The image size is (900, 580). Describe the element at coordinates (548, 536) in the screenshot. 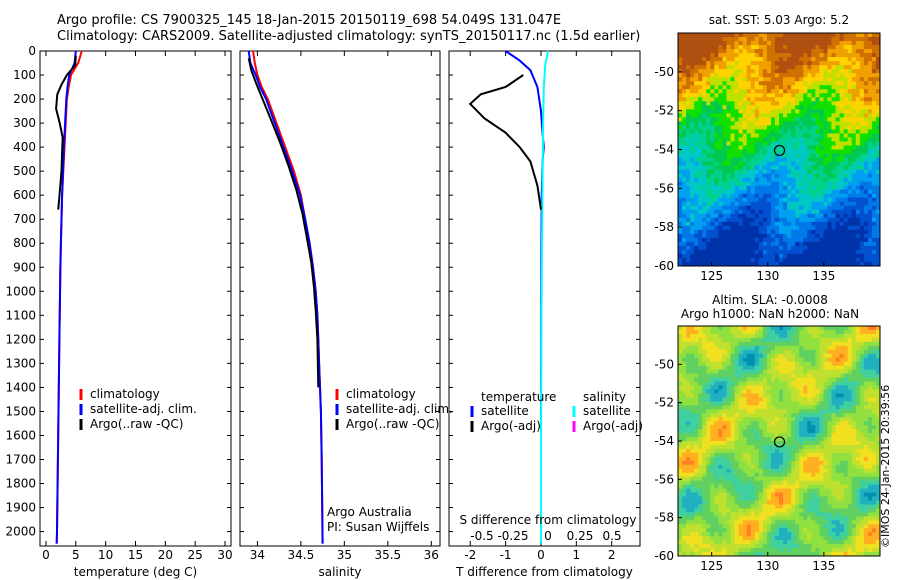

I see `secondary-x-tick-label: 0` at that location.